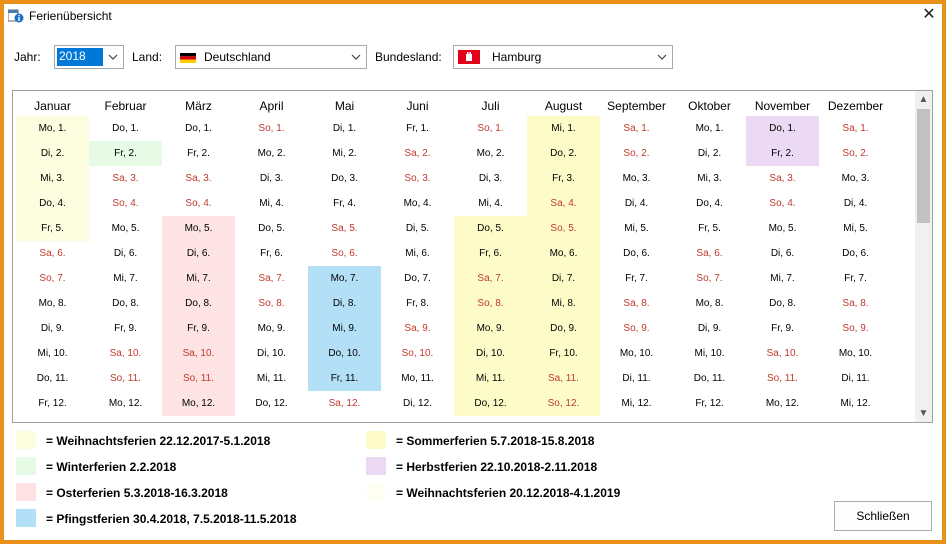 Image resolution: width=946 pixels, height=544 pixels. I want to click on day-cell: So, 7., so click(709, 278).